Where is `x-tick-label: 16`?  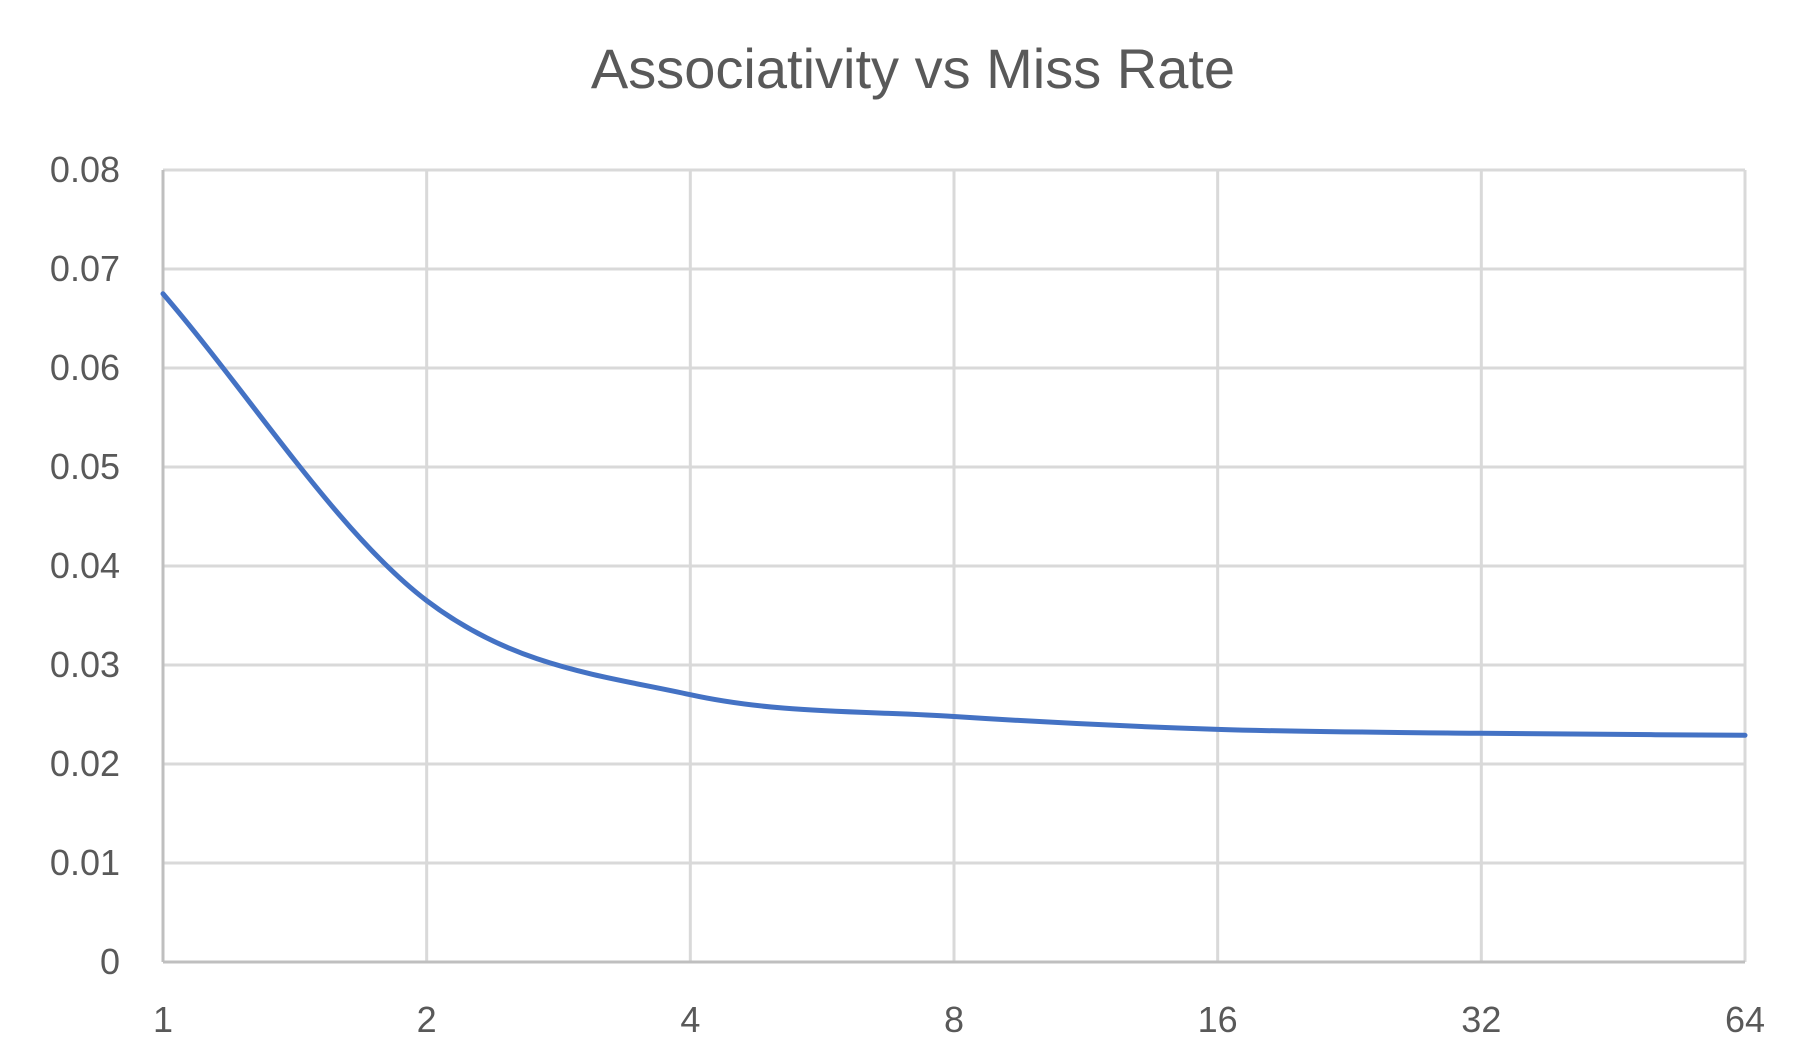 x-tick-label: 16 is located at coordinates (1218, 1019).